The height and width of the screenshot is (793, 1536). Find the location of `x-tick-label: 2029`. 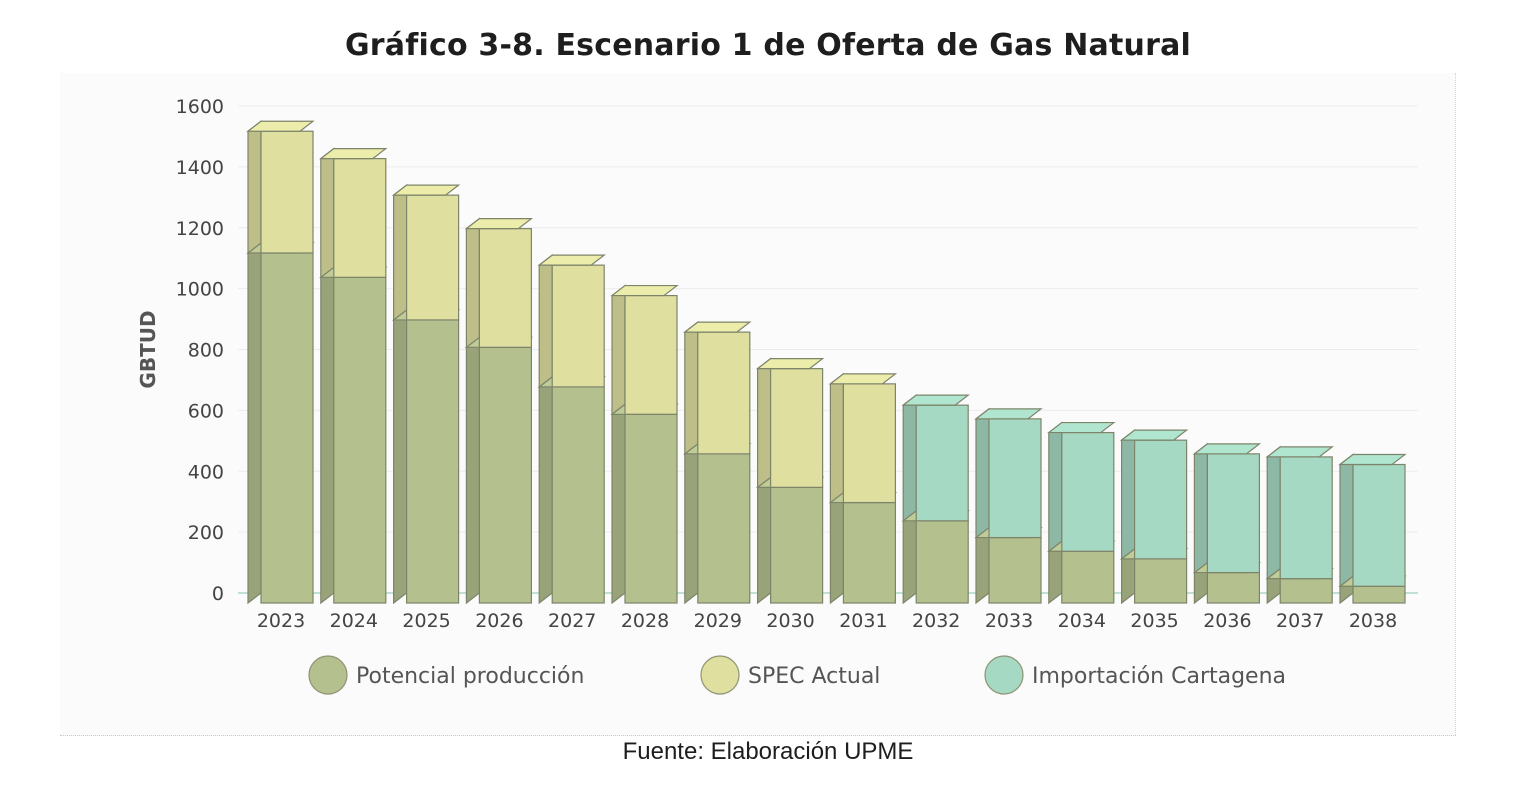

x-tick-label: 2029 is located at coordinates (718, 621).